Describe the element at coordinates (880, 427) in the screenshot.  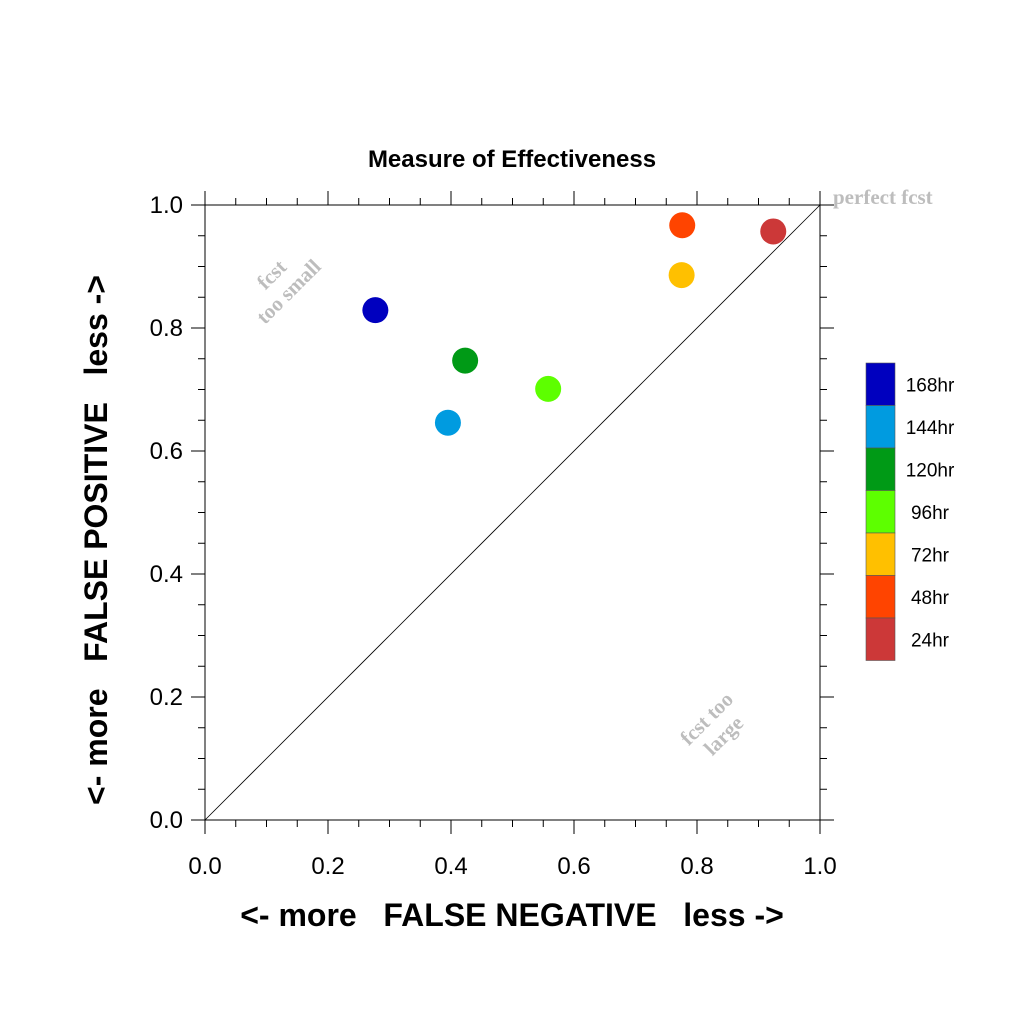
I see `legend-swatch-144hr` at that location.